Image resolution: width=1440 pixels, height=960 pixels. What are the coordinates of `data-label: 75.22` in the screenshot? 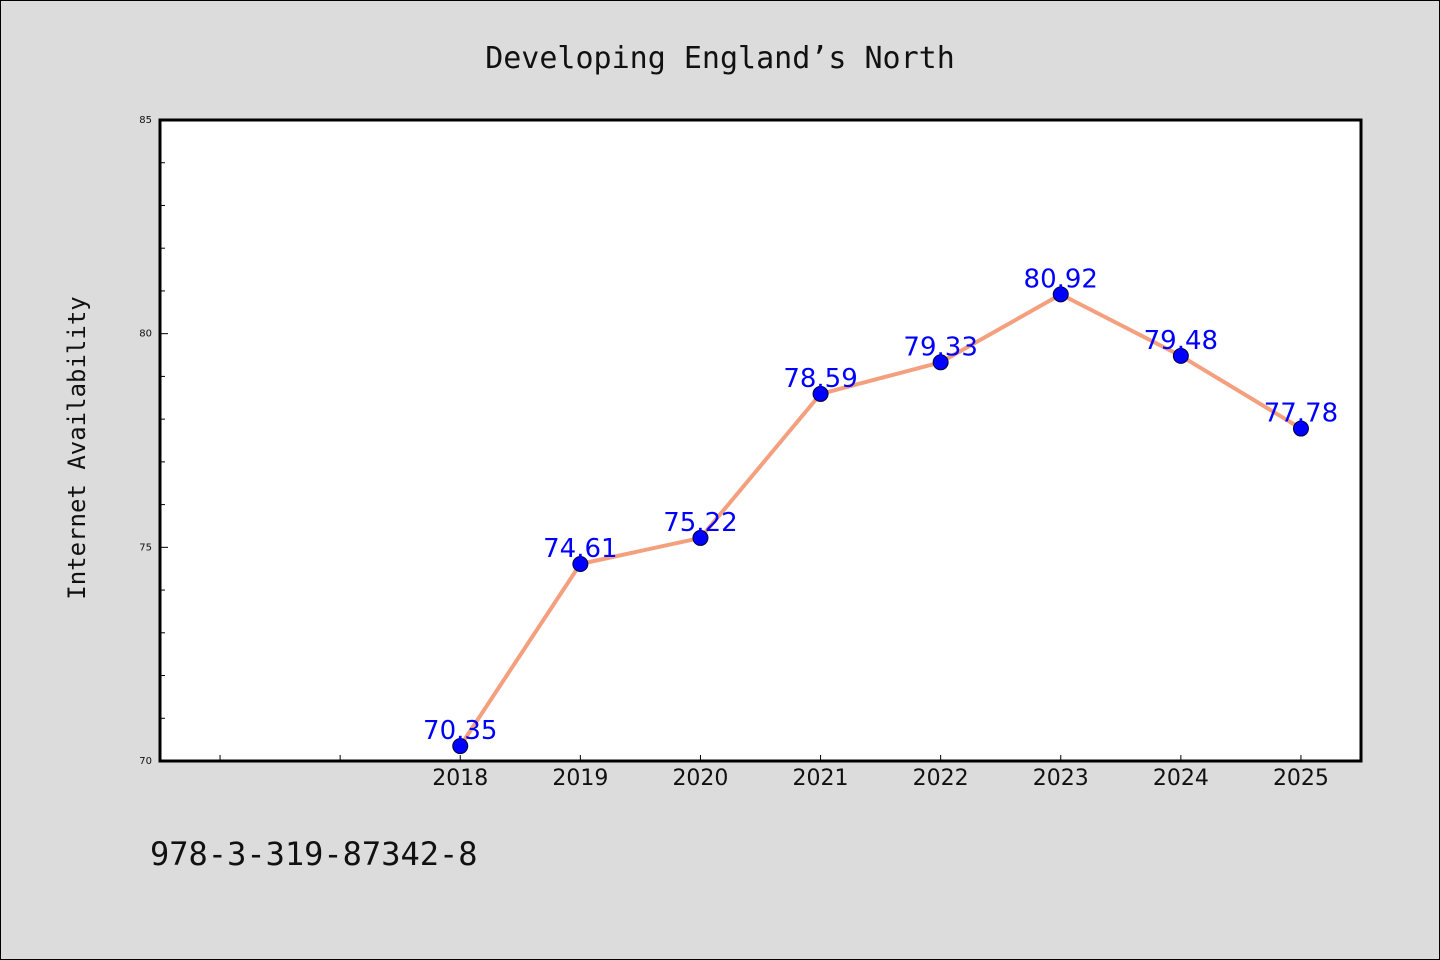 It's located at (700, 523).